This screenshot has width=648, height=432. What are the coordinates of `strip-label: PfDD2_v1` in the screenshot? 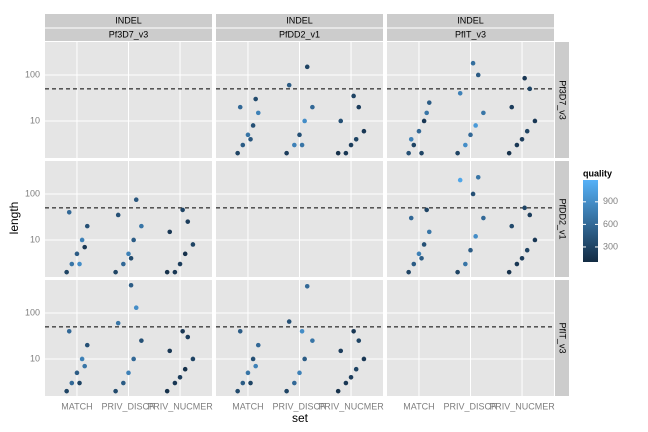 It's located at (299, 34).